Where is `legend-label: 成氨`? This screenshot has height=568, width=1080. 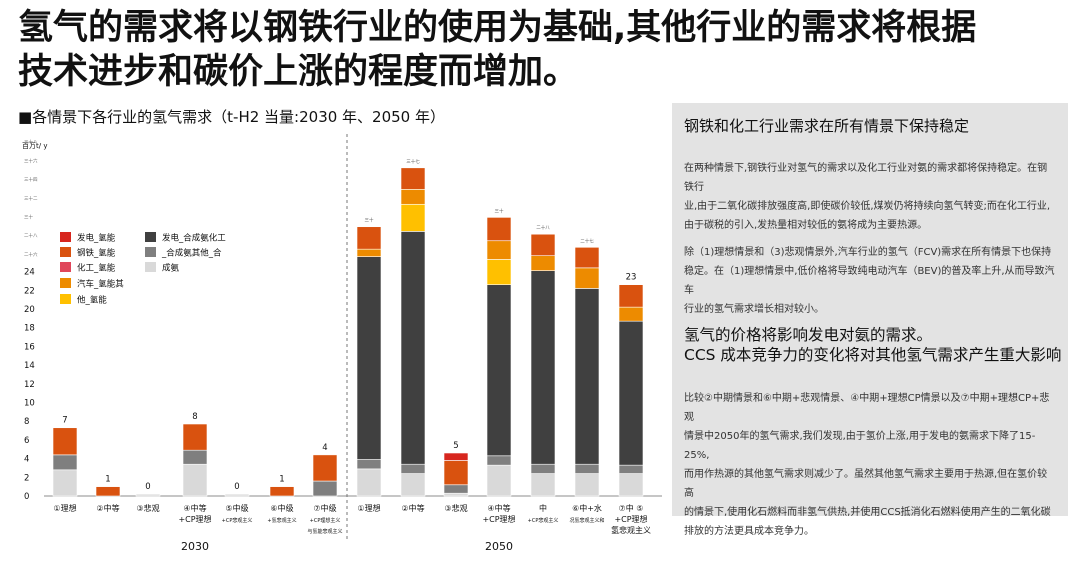
legend-label: 成氨 is located at coordinates (171, 268).